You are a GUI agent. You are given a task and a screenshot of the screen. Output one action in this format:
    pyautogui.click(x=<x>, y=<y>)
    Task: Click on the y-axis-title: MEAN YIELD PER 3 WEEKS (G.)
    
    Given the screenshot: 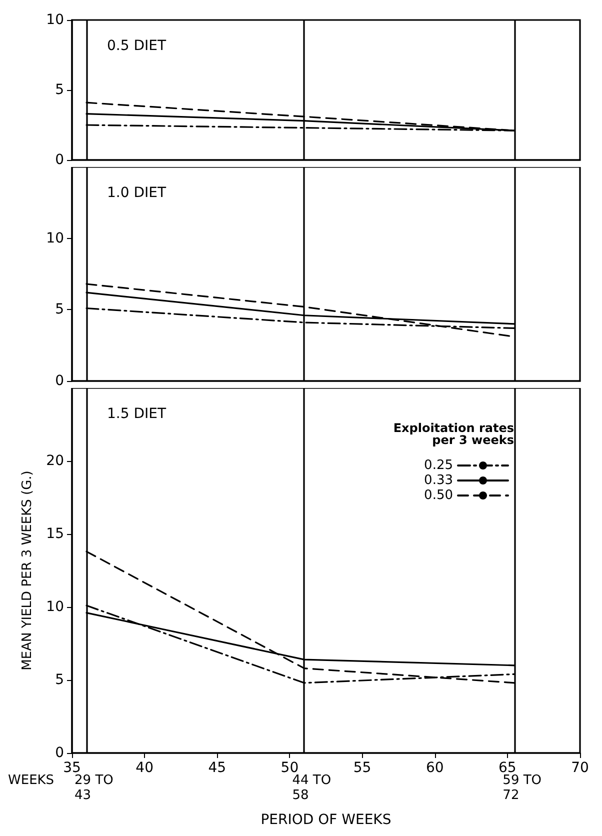 What is the action you would take?
    pyautogui.click(x=27, y=570)
    